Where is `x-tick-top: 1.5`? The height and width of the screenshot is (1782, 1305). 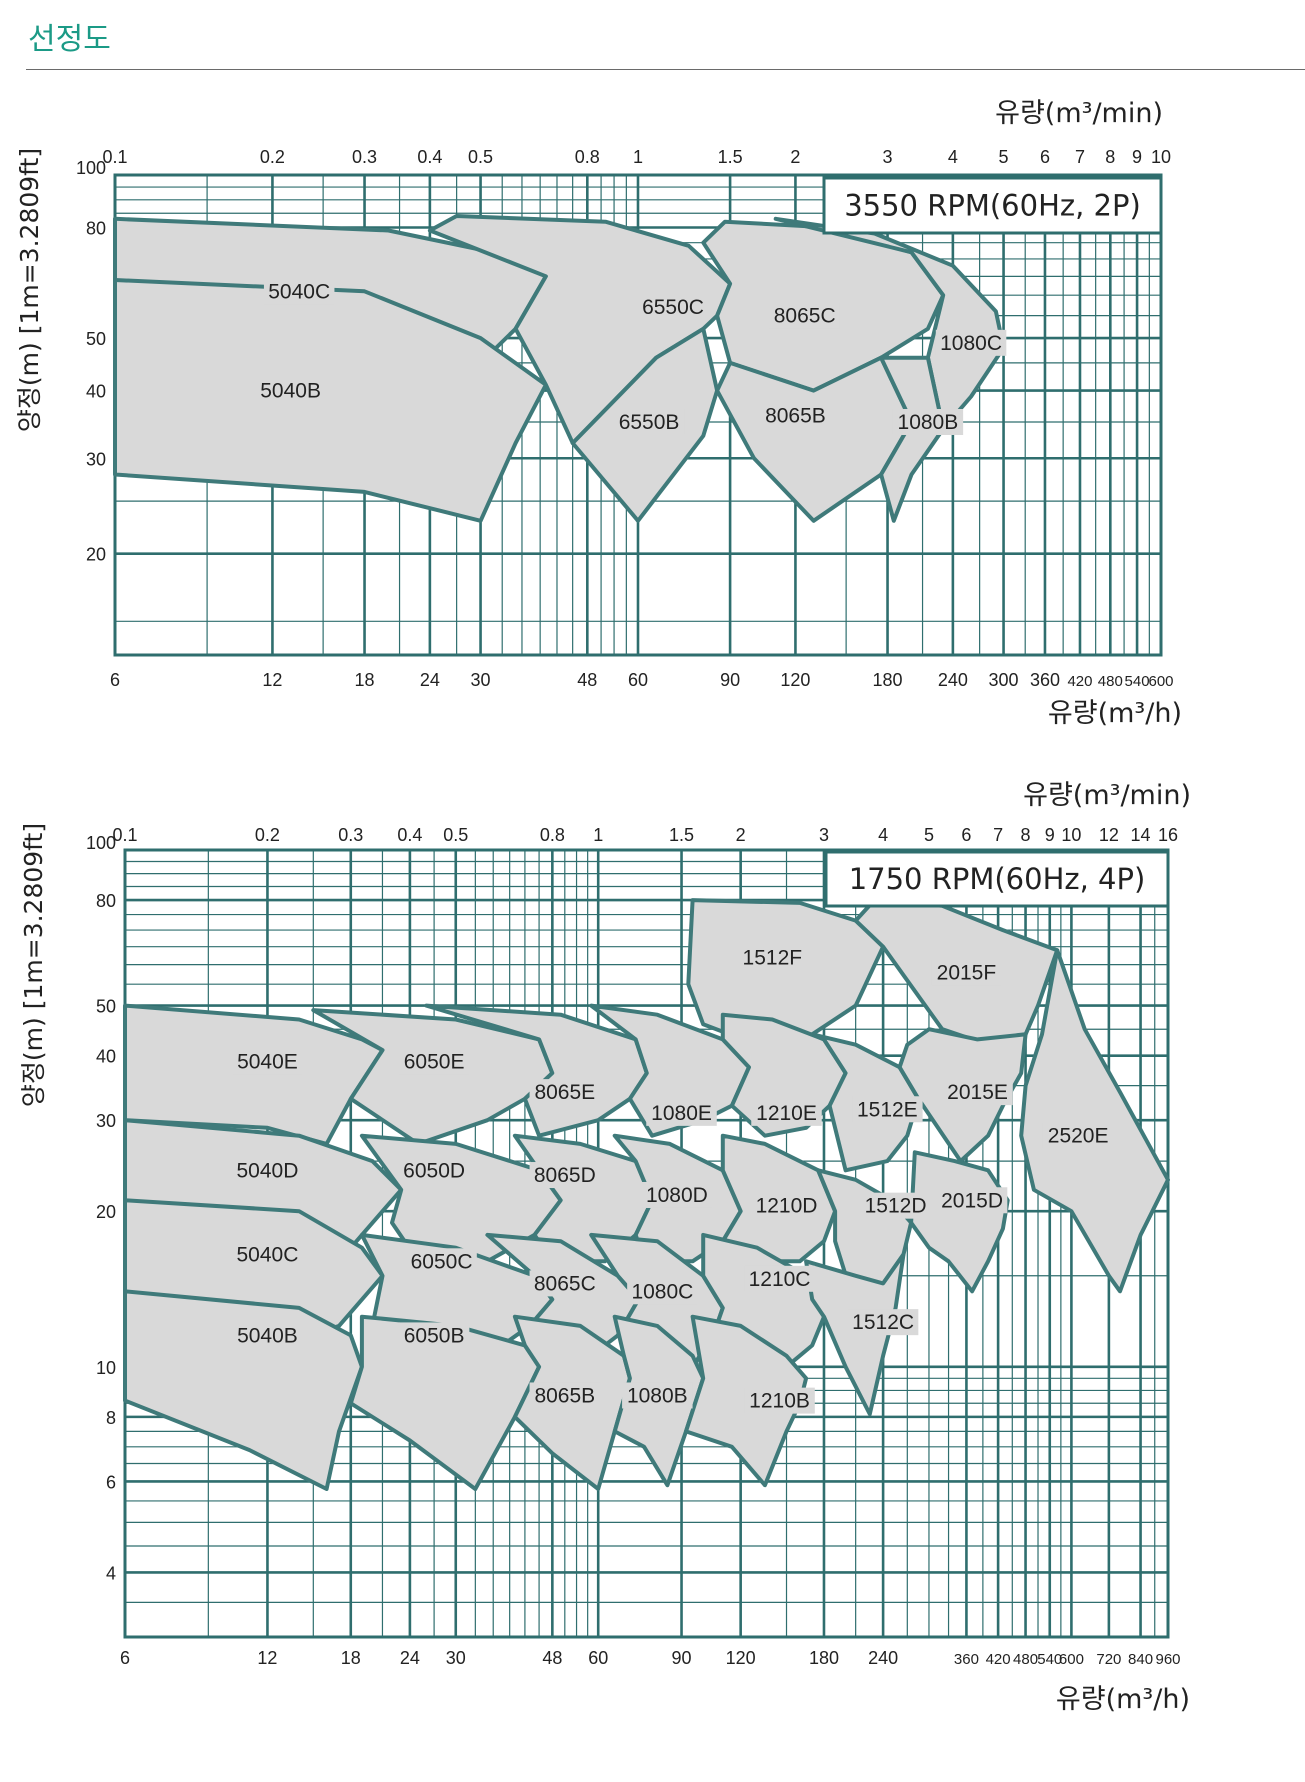
x-tick-top: 1.5 is located at coordinates (730, 157).